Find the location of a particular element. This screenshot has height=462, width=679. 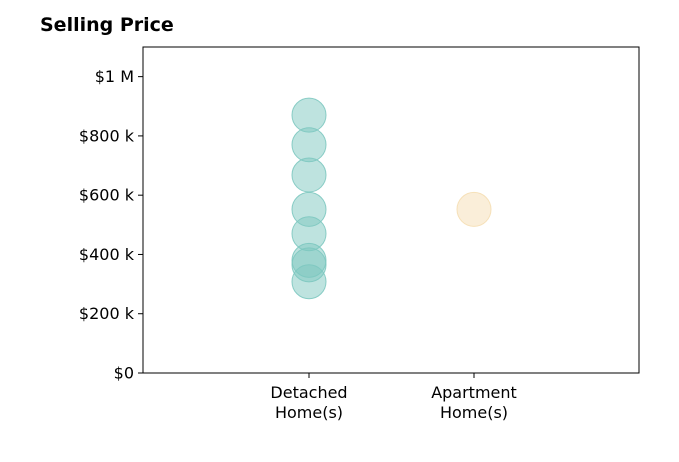

y-tick-label: $200 k is located at coordinates (107, 313).